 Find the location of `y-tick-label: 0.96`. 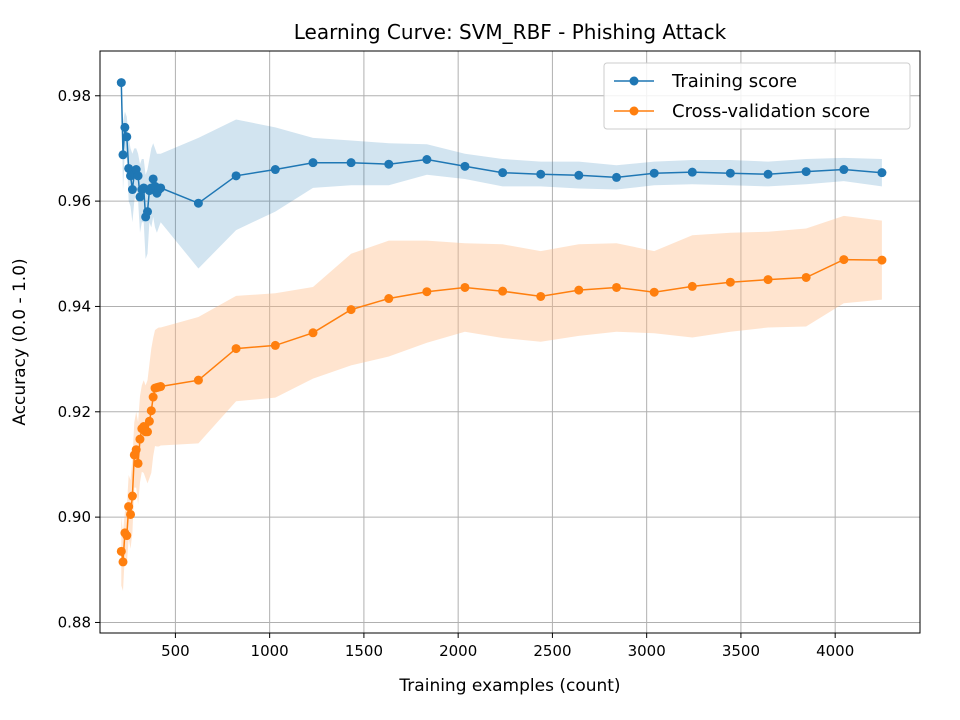

y-tick-label: 0.96 is located at coordinates (74, 201).